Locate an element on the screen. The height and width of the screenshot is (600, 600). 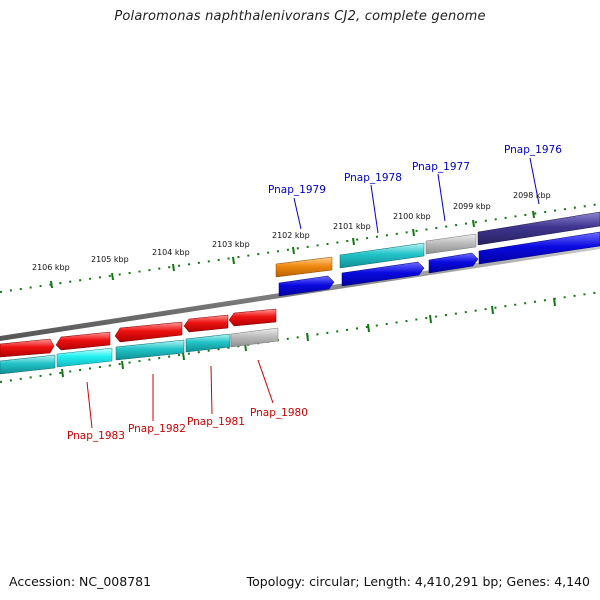
gene-label-pnap-1978: Pnap_1978 is located at coordinates (373, 178).